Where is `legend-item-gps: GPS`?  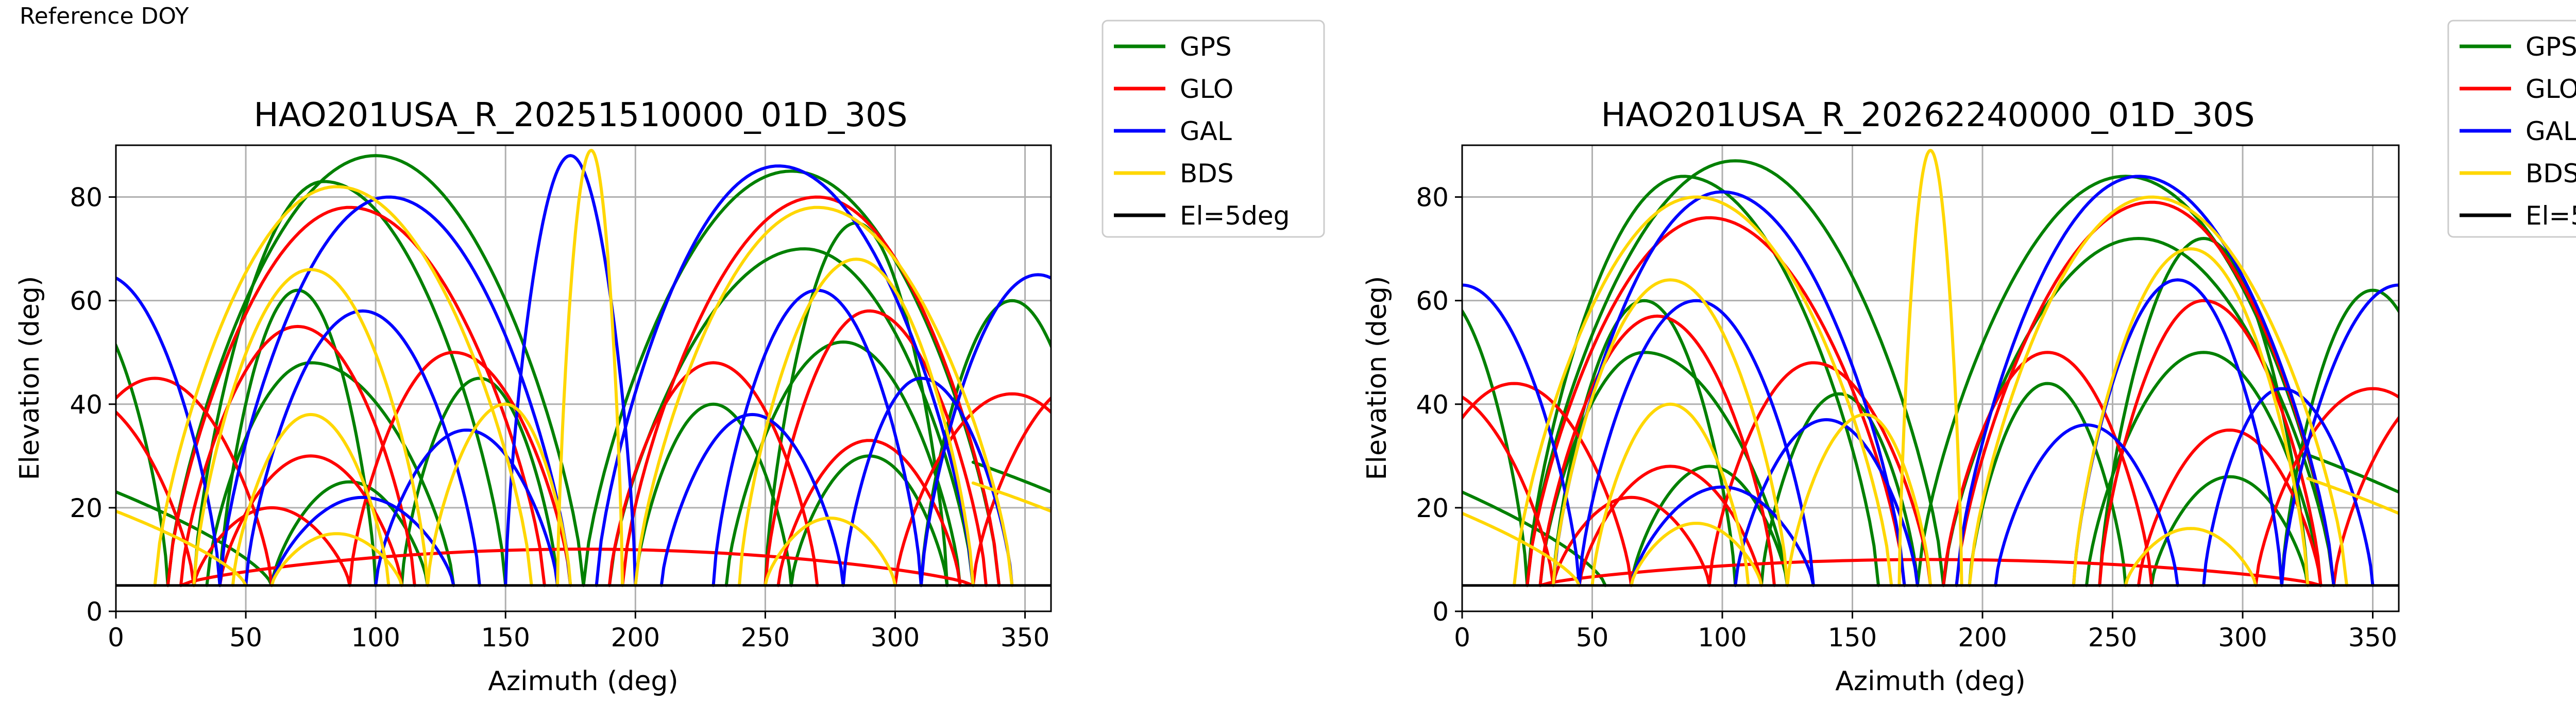
legend-item-gps: GPS is located at coordinates (2518, 47).